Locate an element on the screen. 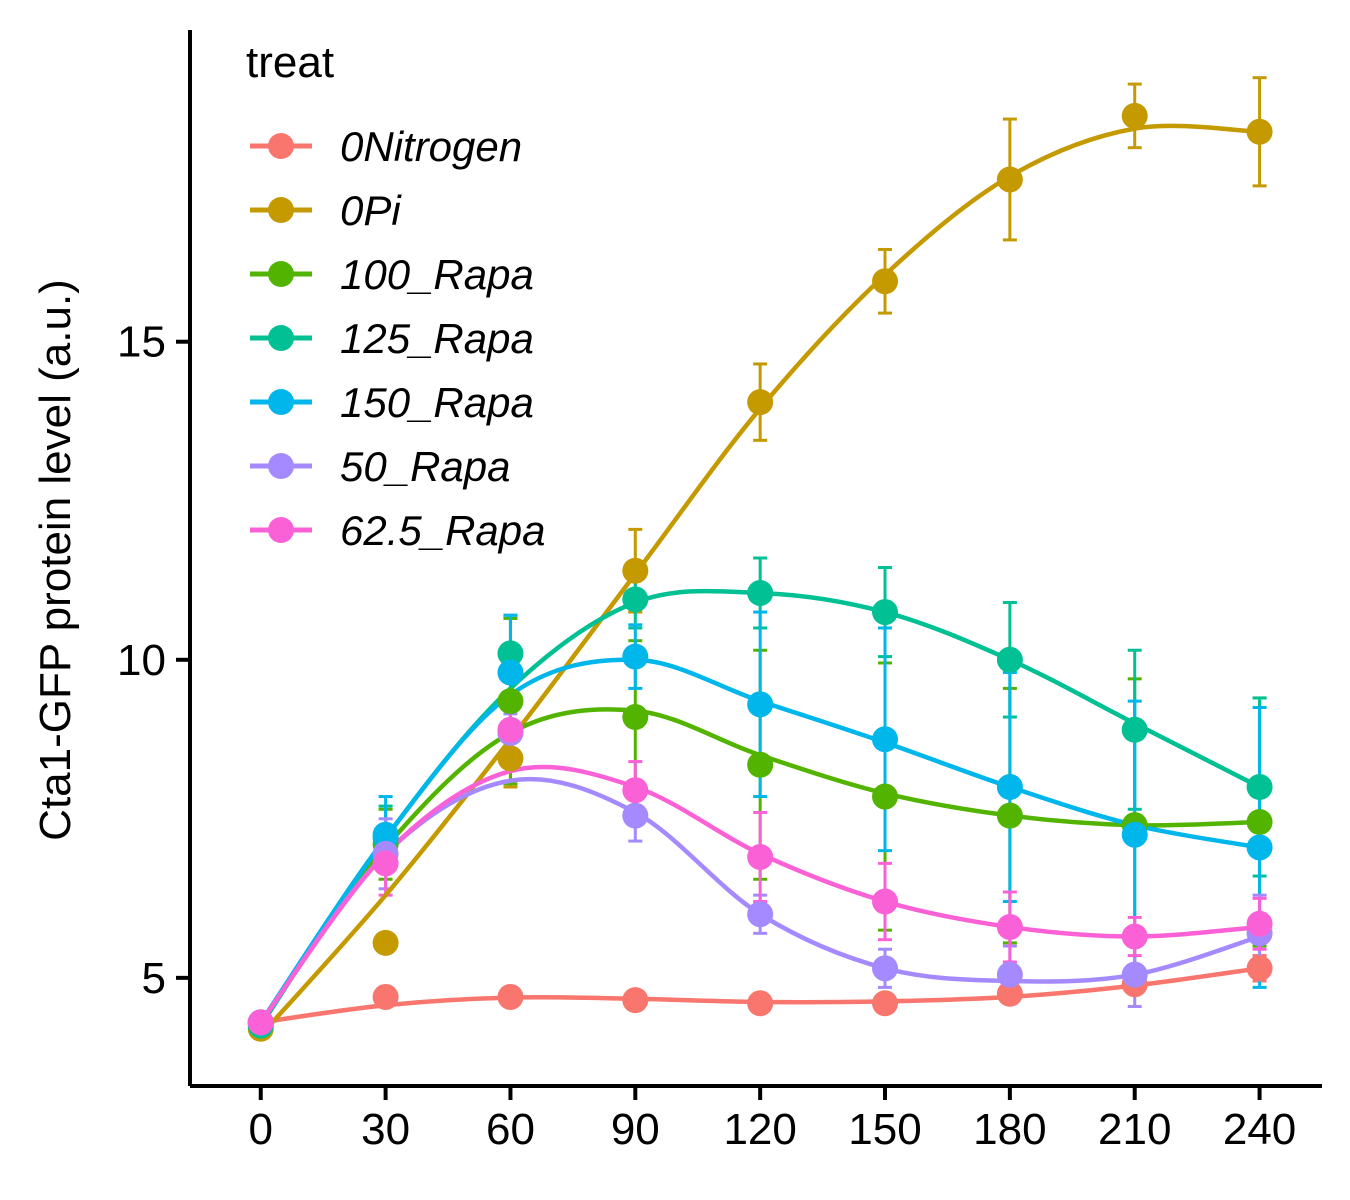 The height and width of the screenshot is (1200, 1350). legend-label: 62.5_Rapa is located at coordinates (443, 530).